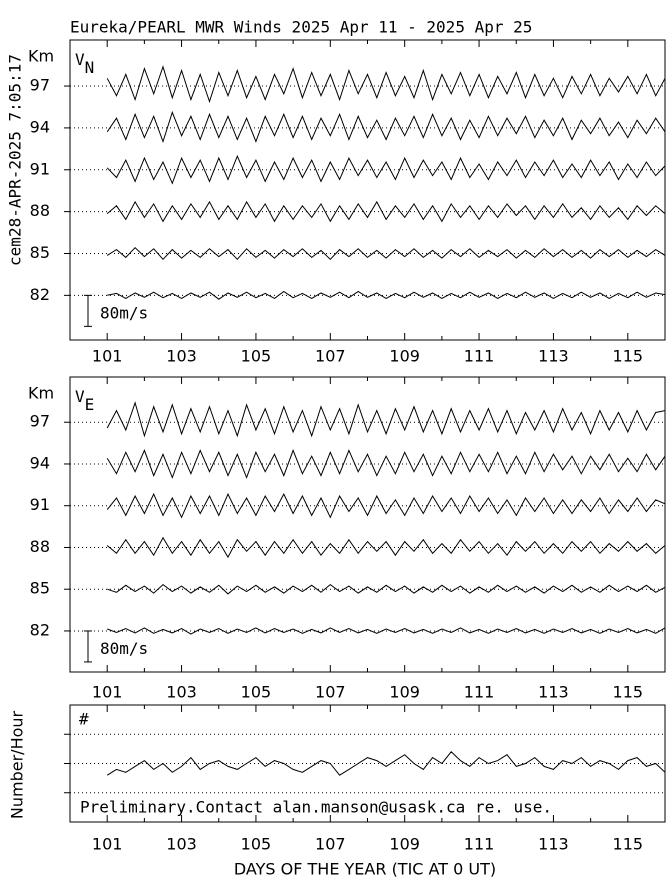 Image resolution: width=672 pixels, height=877 pixels. I want to click on panel-label: #, so click(84, 719).